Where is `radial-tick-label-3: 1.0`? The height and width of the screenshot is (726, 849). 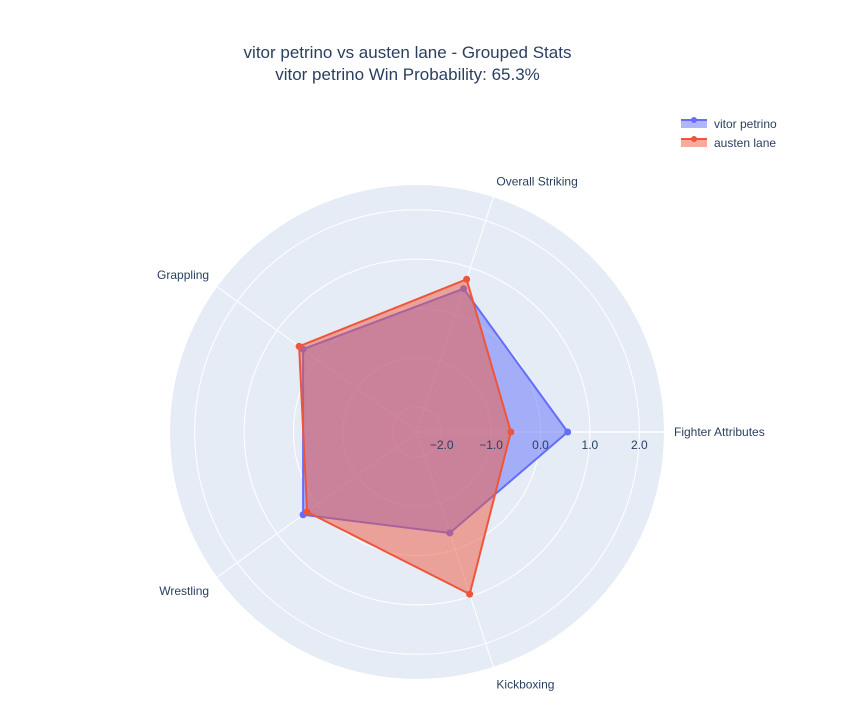 radial-tick-label-3: 1.0 is located at coordinates (590, 445).